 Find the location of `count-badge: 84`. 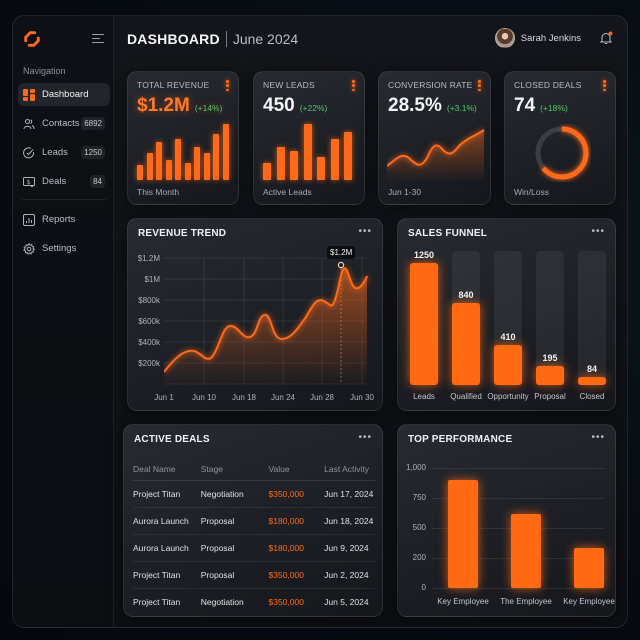

count-badge: 84 is located at coordinates (97, 181).